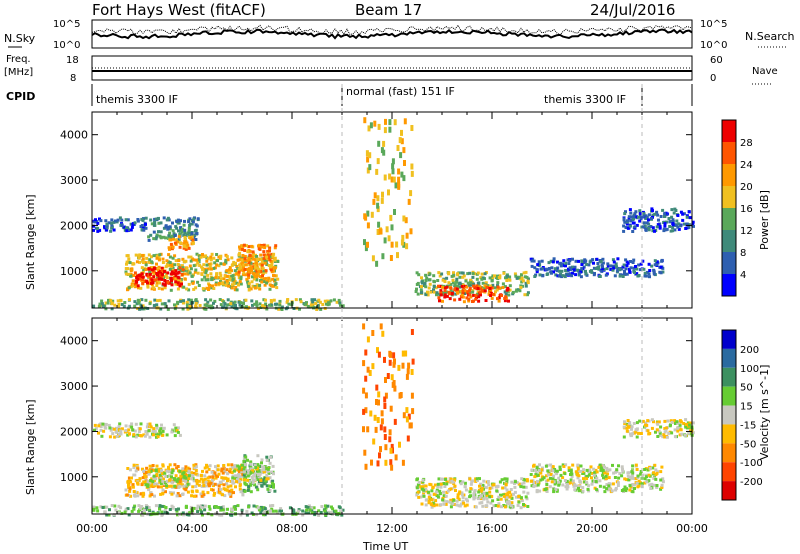  Describe the element at coordinates (764, 220) in the screenshot. I see `power-colorbar-label: Power [dB]` at that location.